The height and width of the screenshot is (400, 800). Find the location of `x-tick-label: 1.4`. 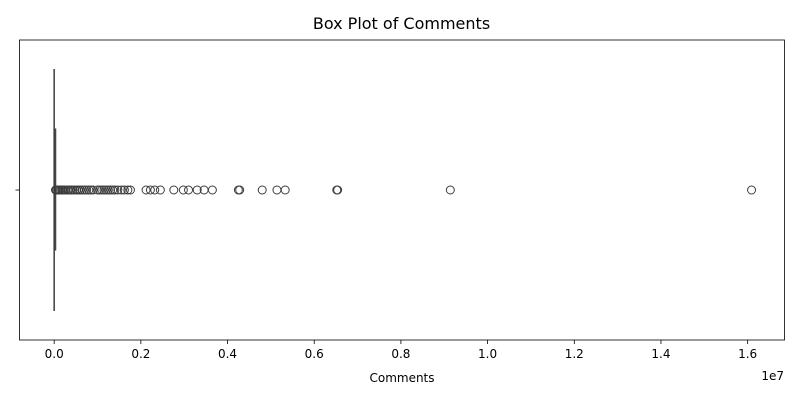

x-tick-label: 1.4 is located at coordinates (660, 354).